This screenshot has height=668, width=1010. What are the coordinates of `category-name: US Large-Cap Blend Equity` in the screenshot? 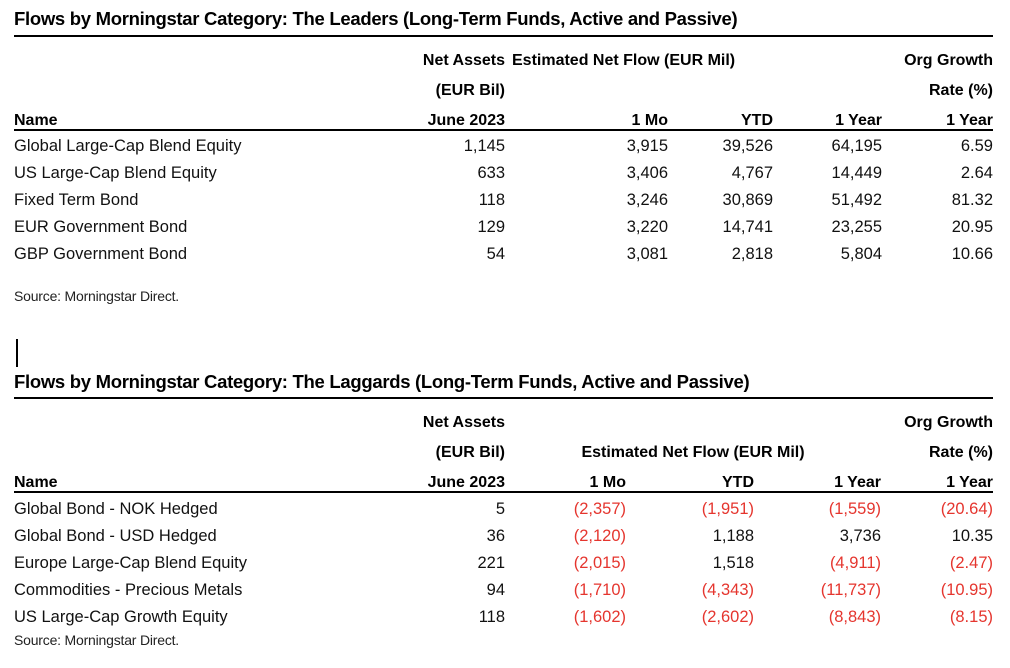 It's located at (115, 173).